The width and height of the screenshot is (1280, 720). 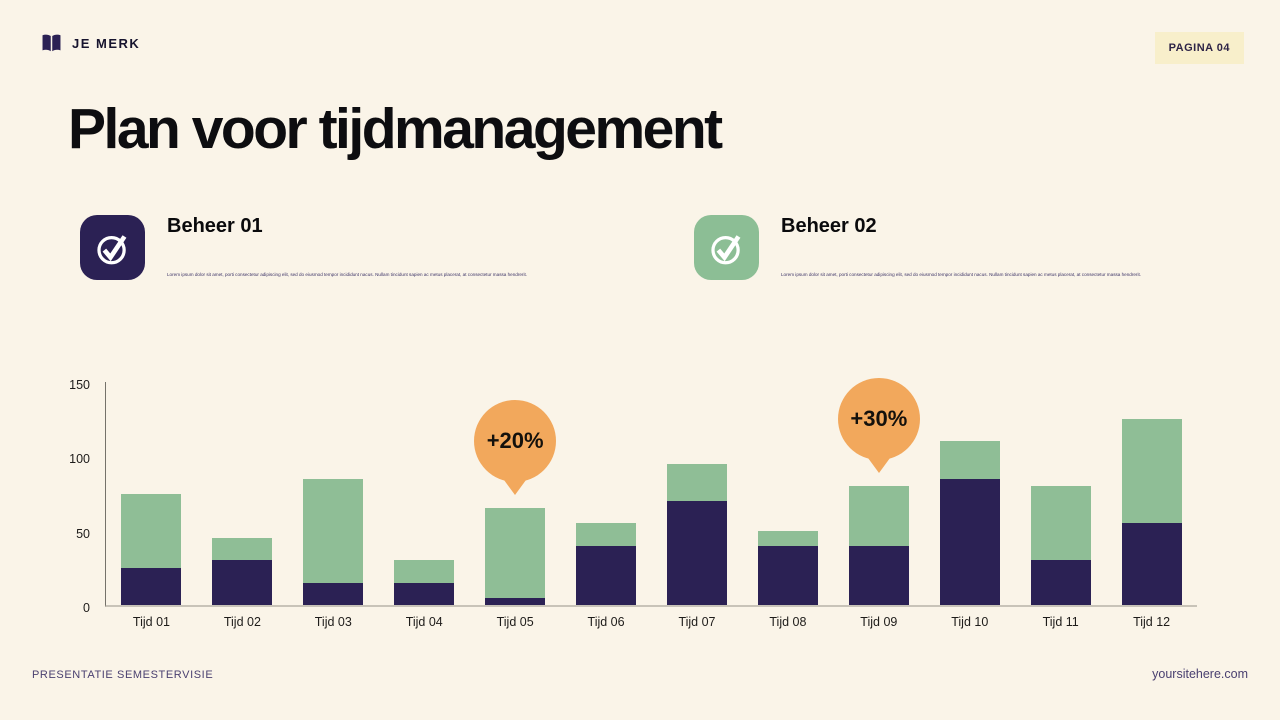 I want to click on open-book-icon, so click(x=51, y=43).